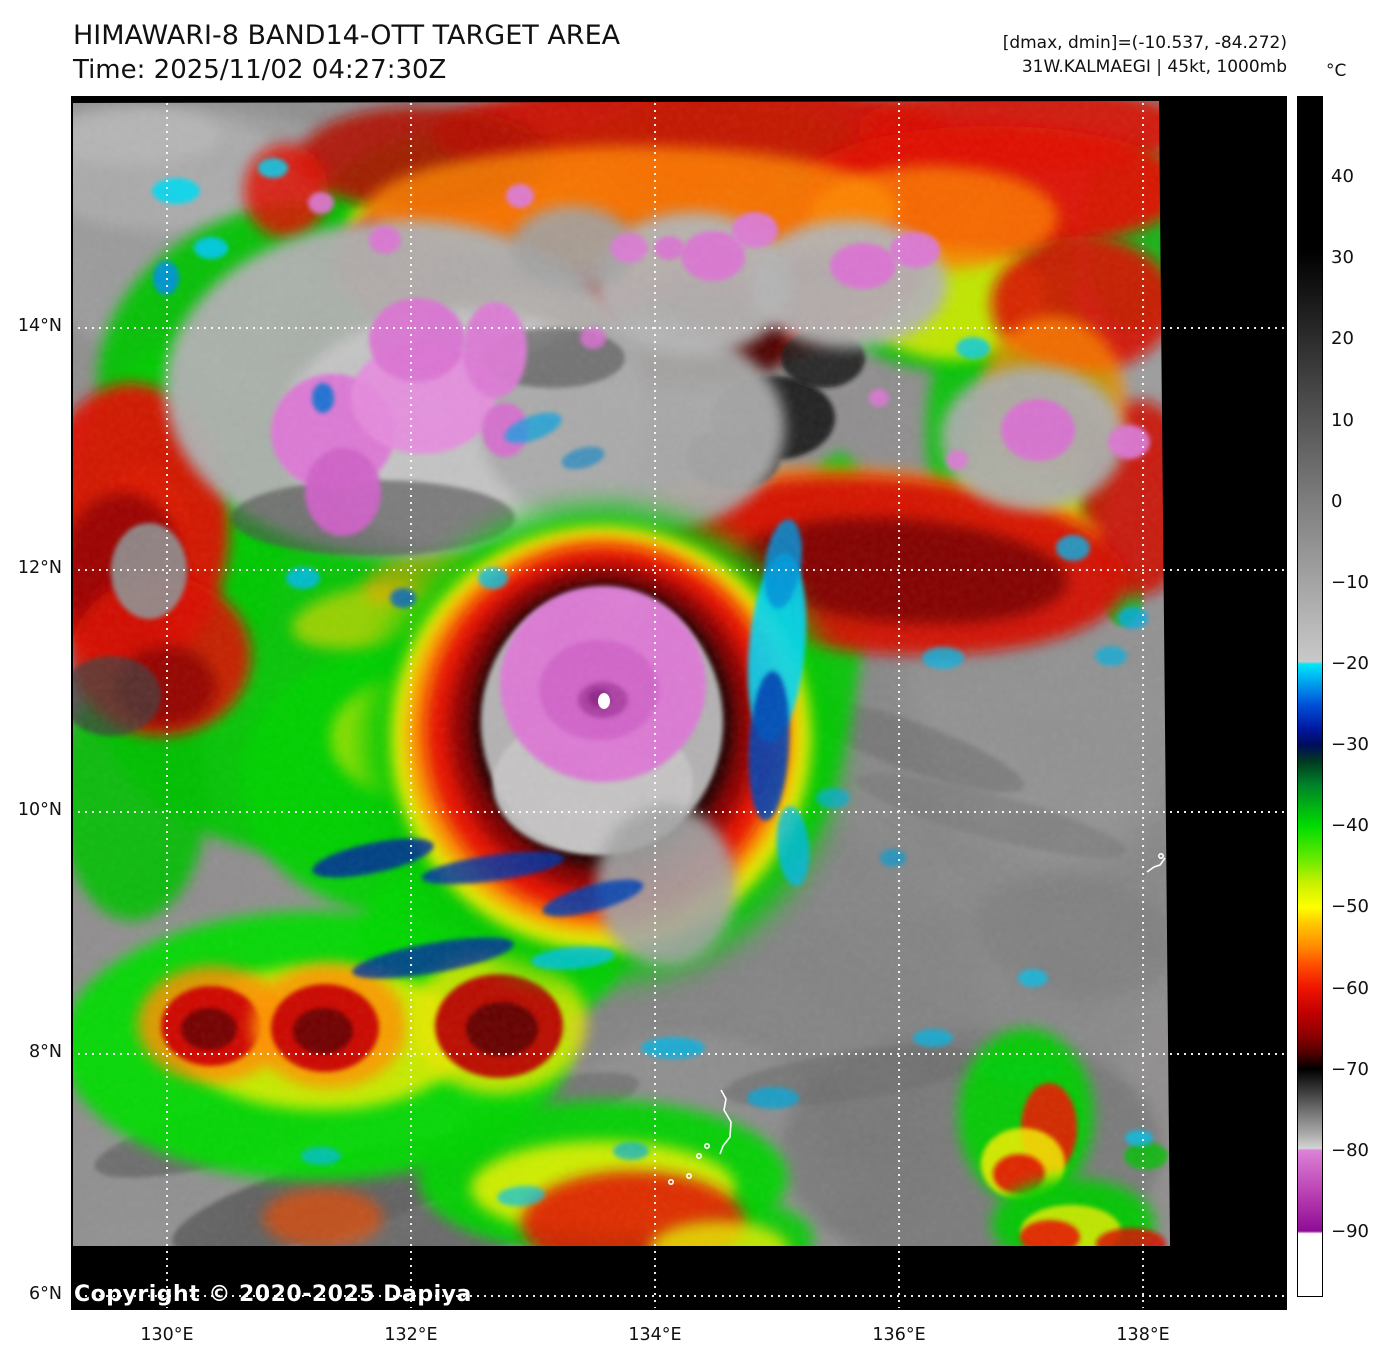 Image resolution: width=1390 pixels, height=1359 pixels. Describe the element at coordinates (899, 1335) in the screenshot. I see `lon-tick-label: 136°E` at that location.